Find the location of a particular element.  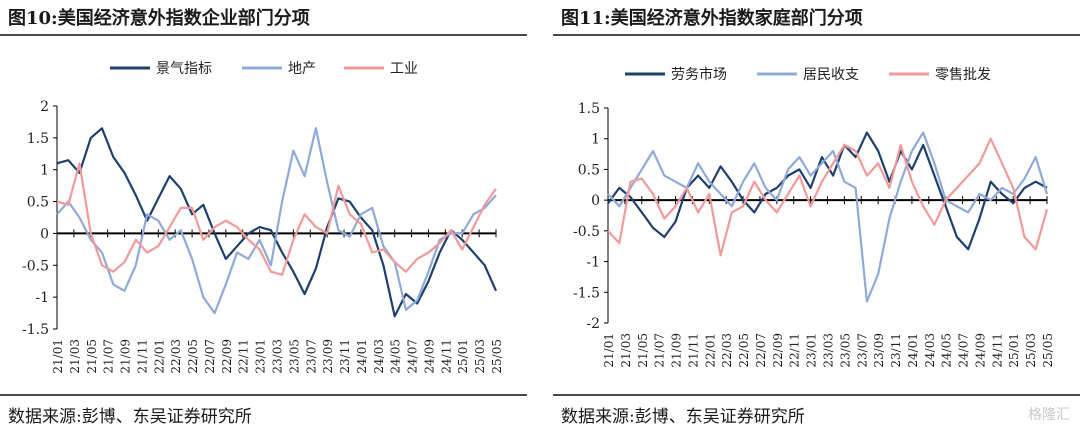

legend-label-3: 工业 is located at coordinates (404, 69).